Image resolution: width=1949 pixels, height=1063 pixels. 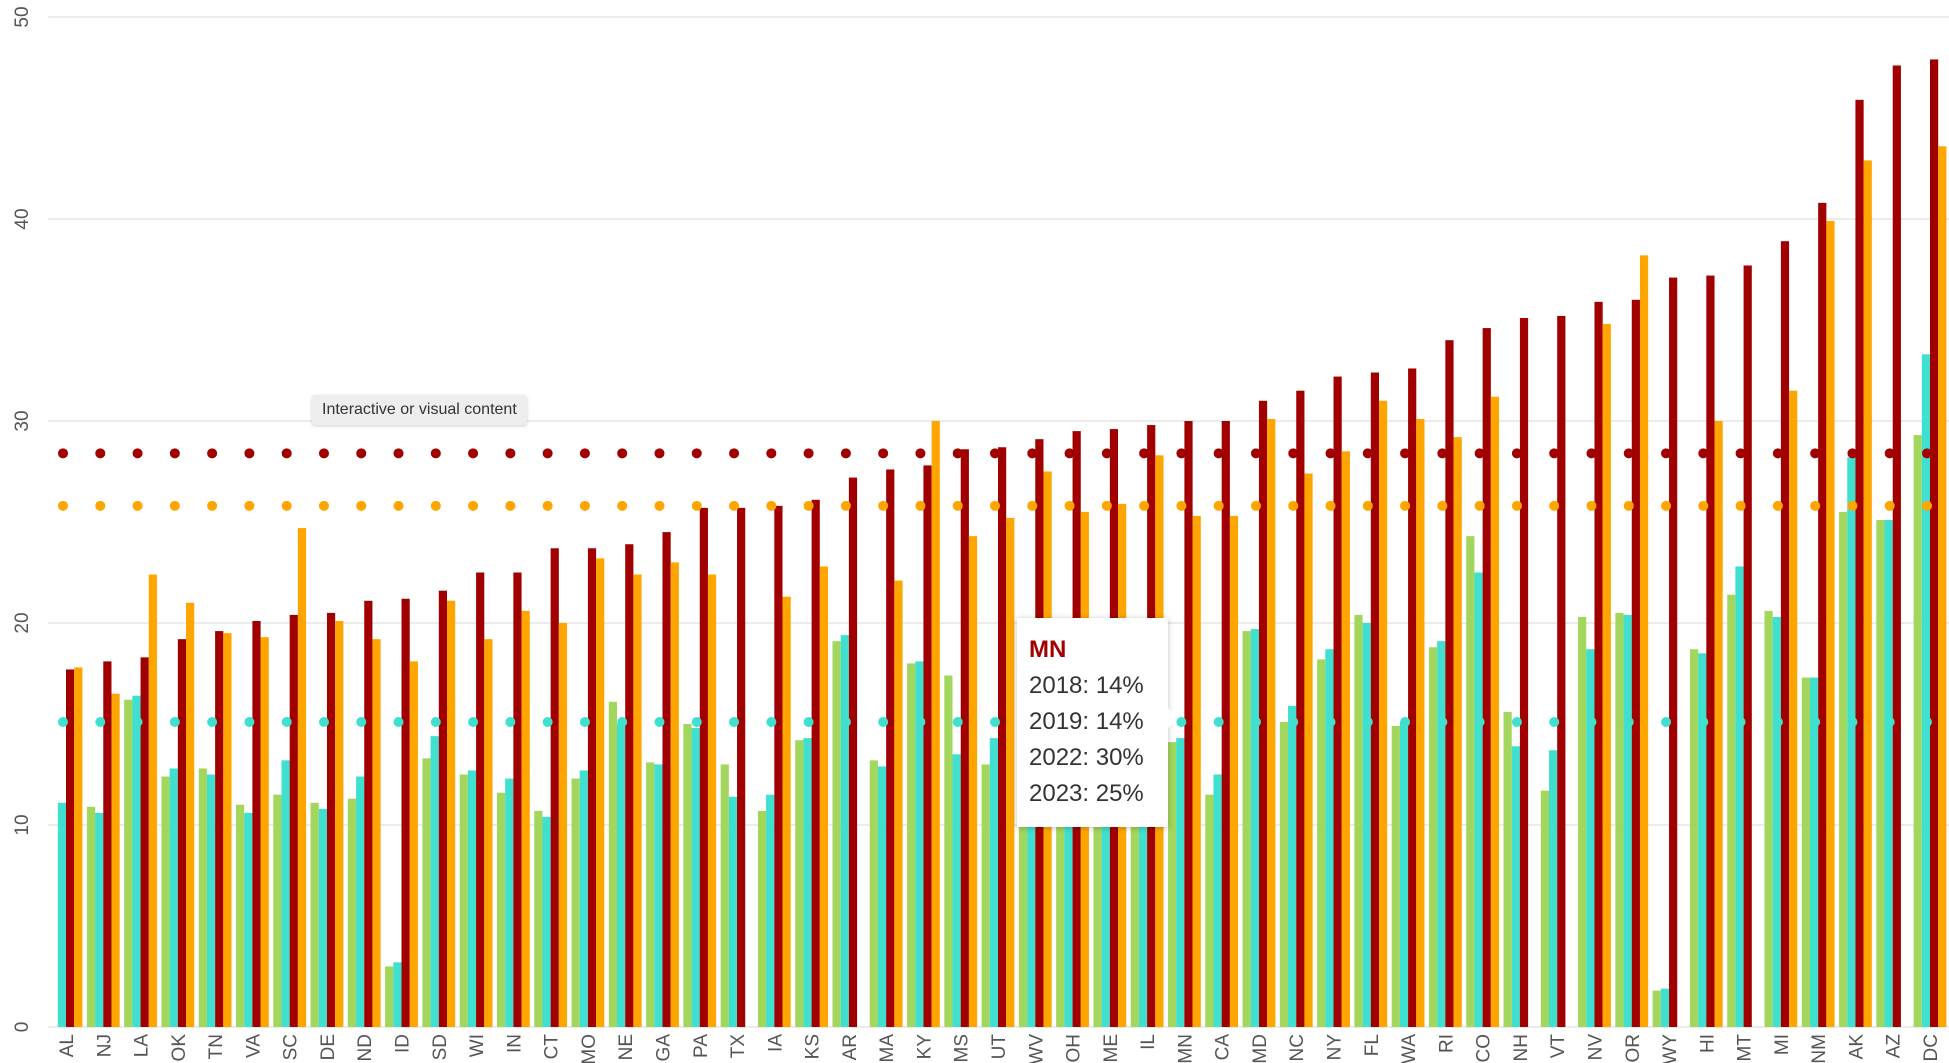 I want to click on y-tick-label: 30, so click(x=22, y=420).